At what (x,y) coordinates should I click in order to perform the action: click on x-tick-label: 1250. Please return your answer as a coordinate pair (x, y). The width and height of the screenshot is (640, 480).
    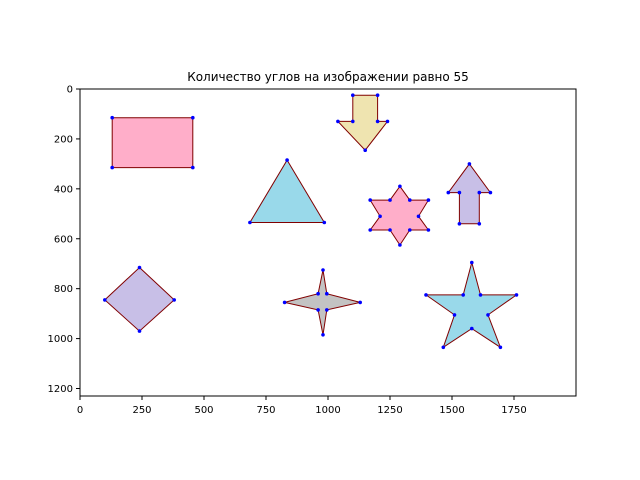
    Looking at the image, I should click on (389, 410).